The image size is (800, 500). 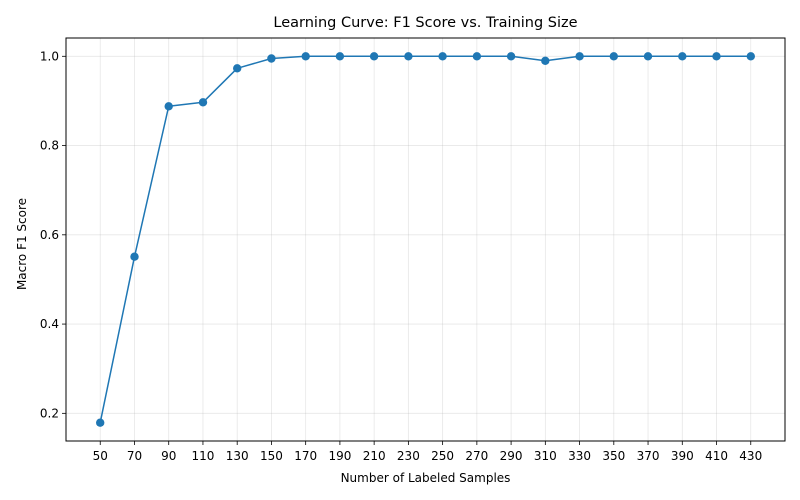 I want to click on x-tick-label: 110, so click(x=202, y=456).